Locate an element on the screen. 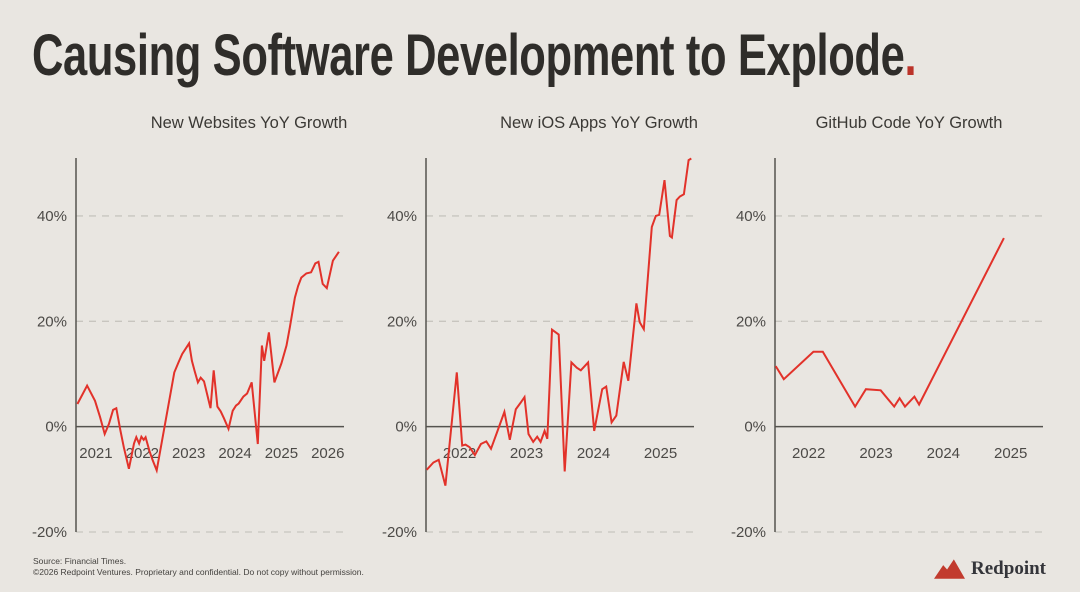 The height and width of the screenshot is (592, 1080). redpoint-logo: Redpoint is located at coordinates (990, 569).